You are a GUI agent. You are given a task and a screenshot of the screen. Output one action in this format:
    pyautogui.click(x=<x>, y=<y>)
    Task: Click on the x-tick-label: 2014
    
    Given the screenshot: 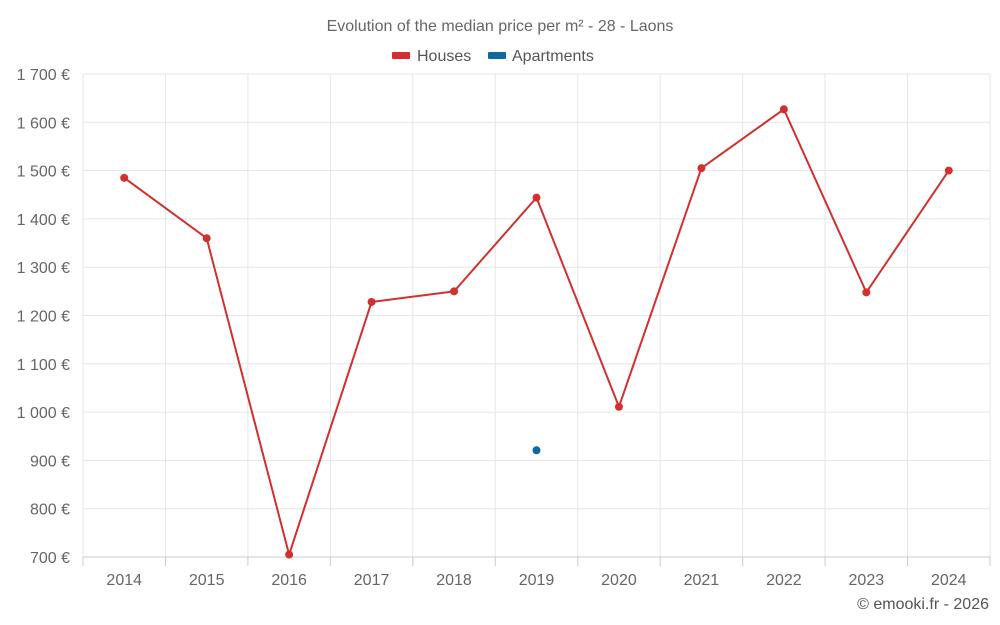 What is the action you would take?
    pyautogui.click(x=124, y=580)
    